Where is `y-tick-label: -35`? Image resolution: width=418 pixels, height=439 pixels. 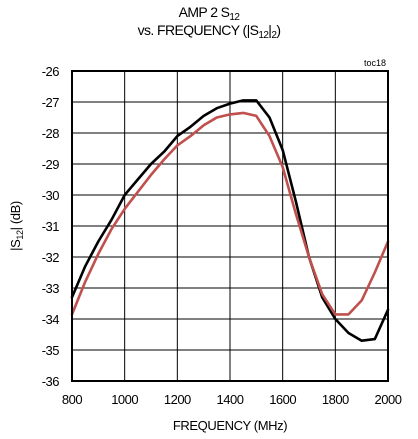
y-tick-label: -35 is located at coordinates (51, 350).